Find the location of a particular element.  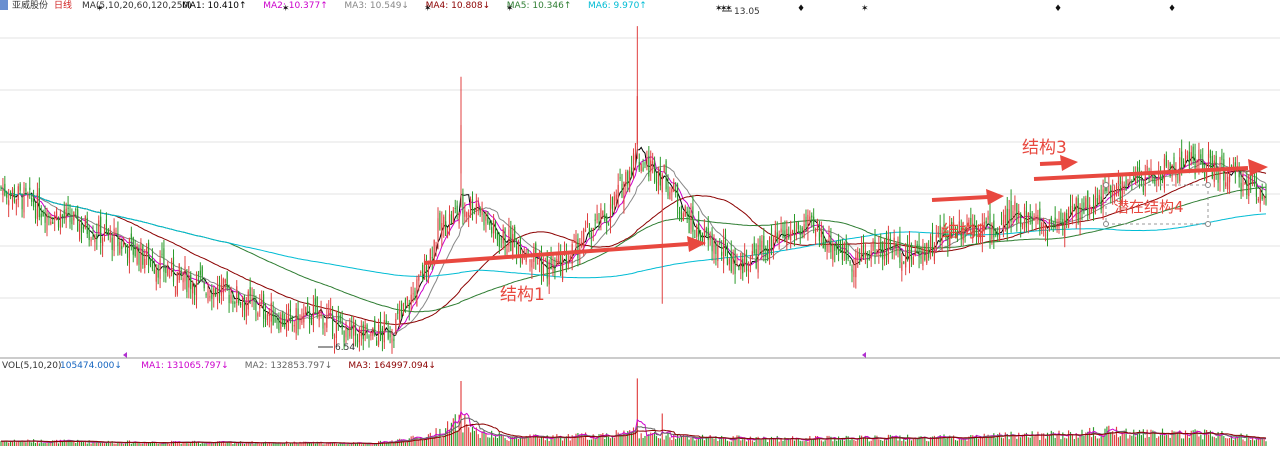

left-scroll-marker is located at coordinates (125, 355).